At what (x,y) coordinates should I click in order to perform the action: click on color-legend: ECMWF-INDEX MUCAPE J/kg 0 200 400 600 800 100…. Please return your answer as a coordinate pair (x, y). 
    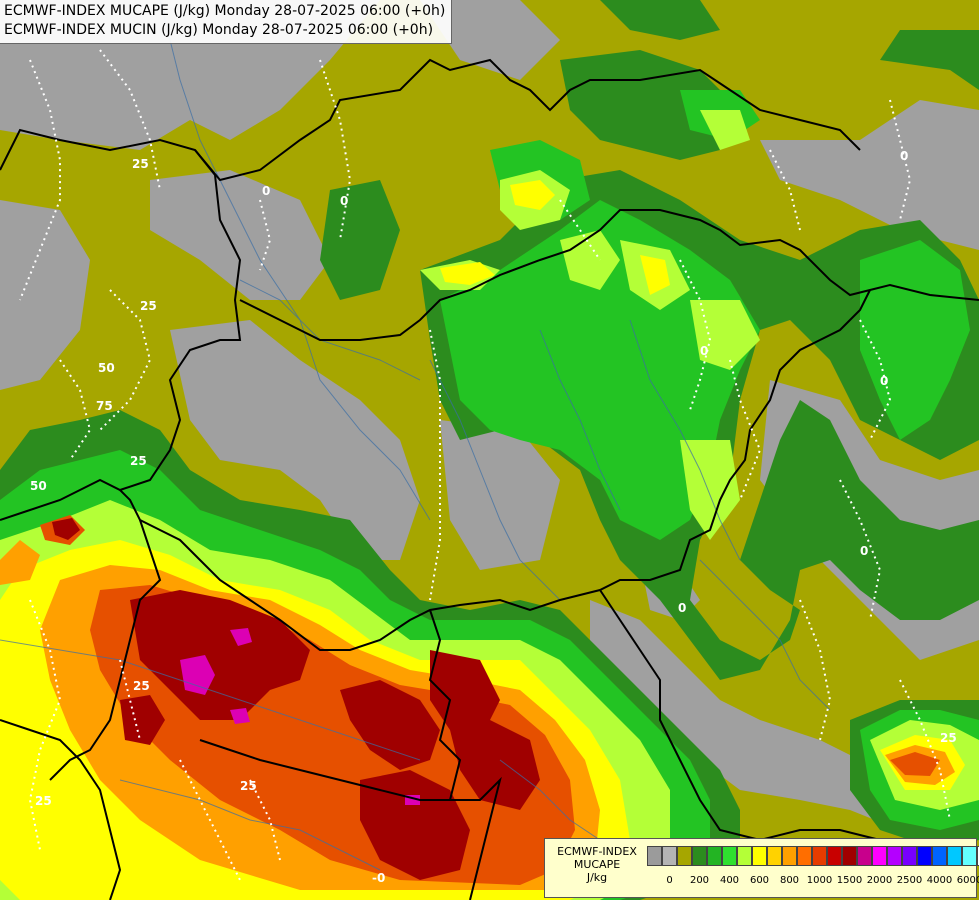
    Looking at the image, I should click on (761, 868).